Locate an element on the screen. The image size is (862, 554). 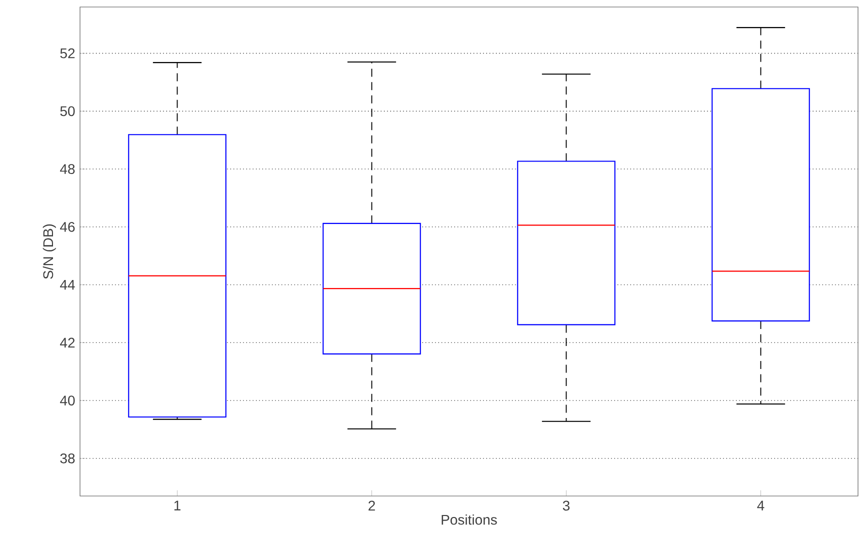
y-axis-title: S/N (DB) is located at coordinates (49, 251).